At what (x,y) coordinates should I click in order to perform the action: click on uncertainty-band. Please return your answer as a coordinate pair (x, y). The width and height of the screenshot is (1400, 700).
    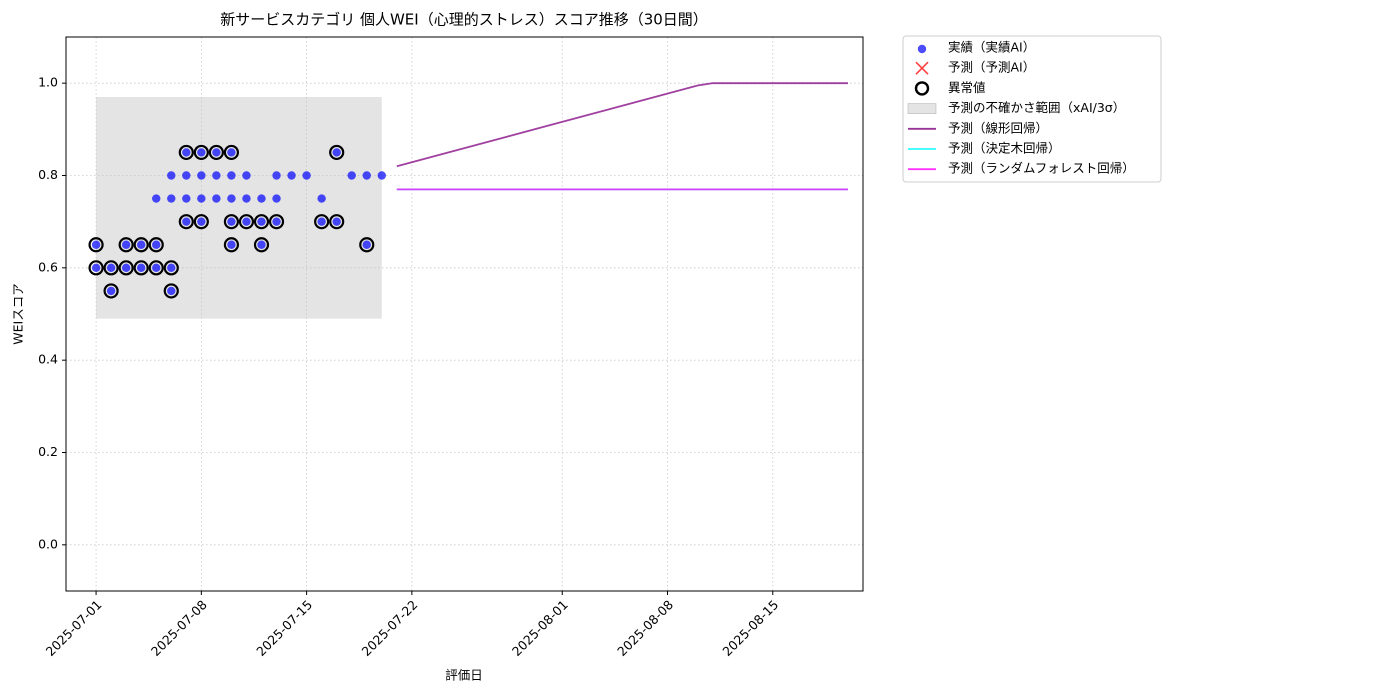
    Looking at the image, I should click on (239, 208).